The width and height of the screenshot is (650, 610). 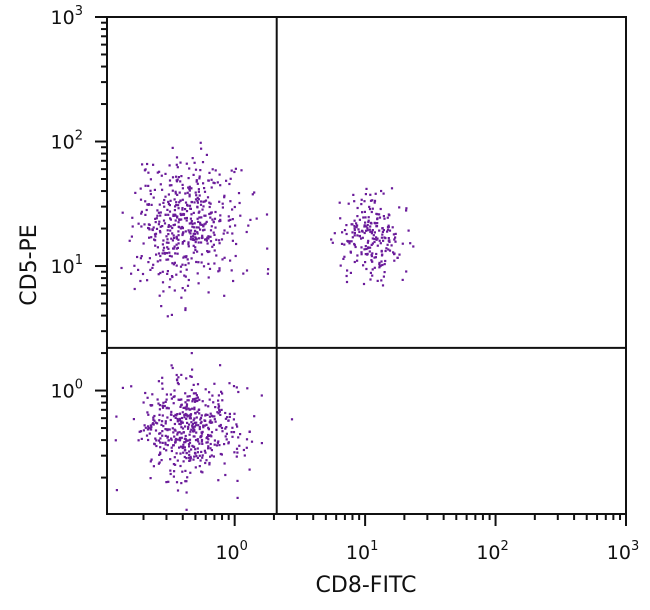 I want to click on x-tick-label: 10², so click(x=492, y=551).